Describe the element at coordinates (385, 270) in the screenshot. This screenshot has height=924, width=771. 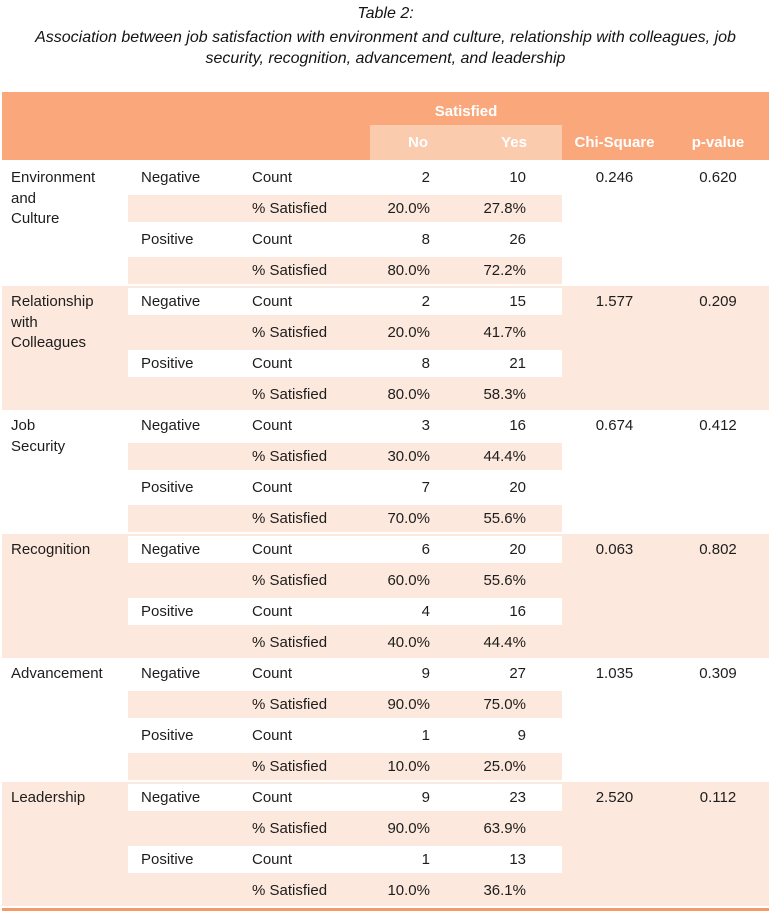
I see `table-row: % Satisfied 80.0% 72.2%` at that location.